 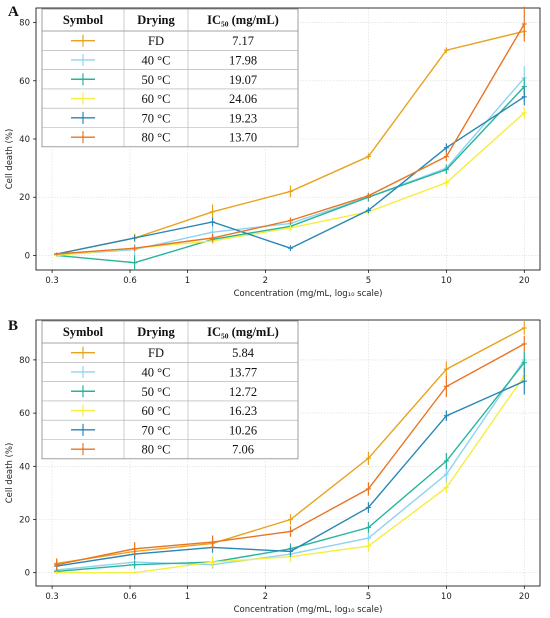 What do you see at coordinates (243, 99) in the screenshot?
I see `legend-ic50: 24.06` at bounding box center [243, 99].